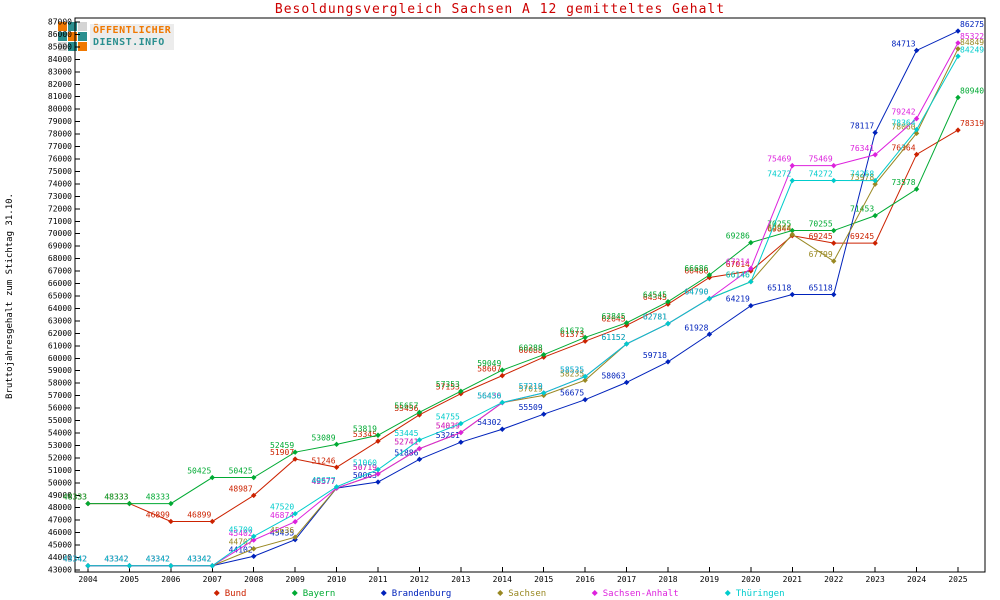  I want to click on legend-label-Bayern: Bayern, so click(319, 594).